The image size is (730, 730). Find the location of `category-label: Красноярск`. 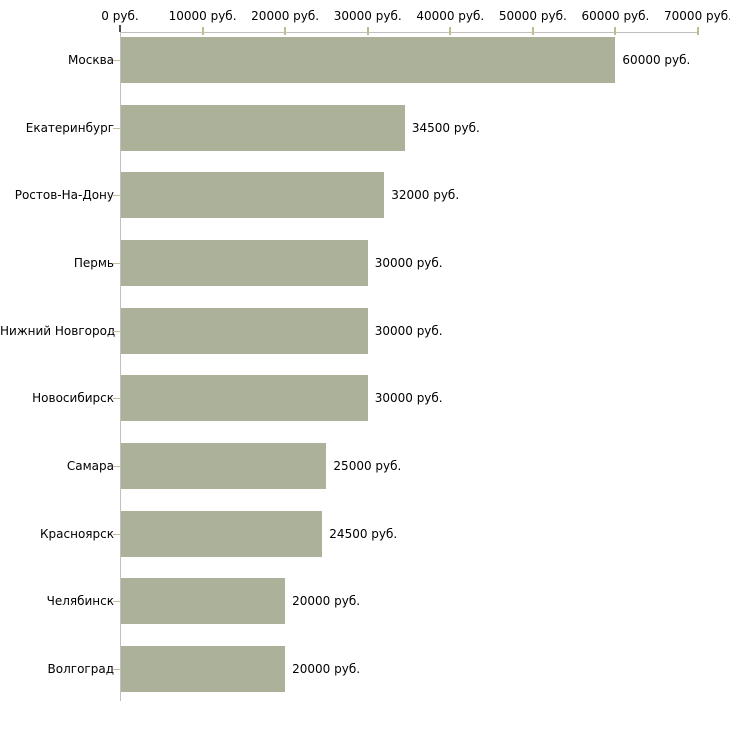

category-label: Красноярск is located at coordinates (77, 533).